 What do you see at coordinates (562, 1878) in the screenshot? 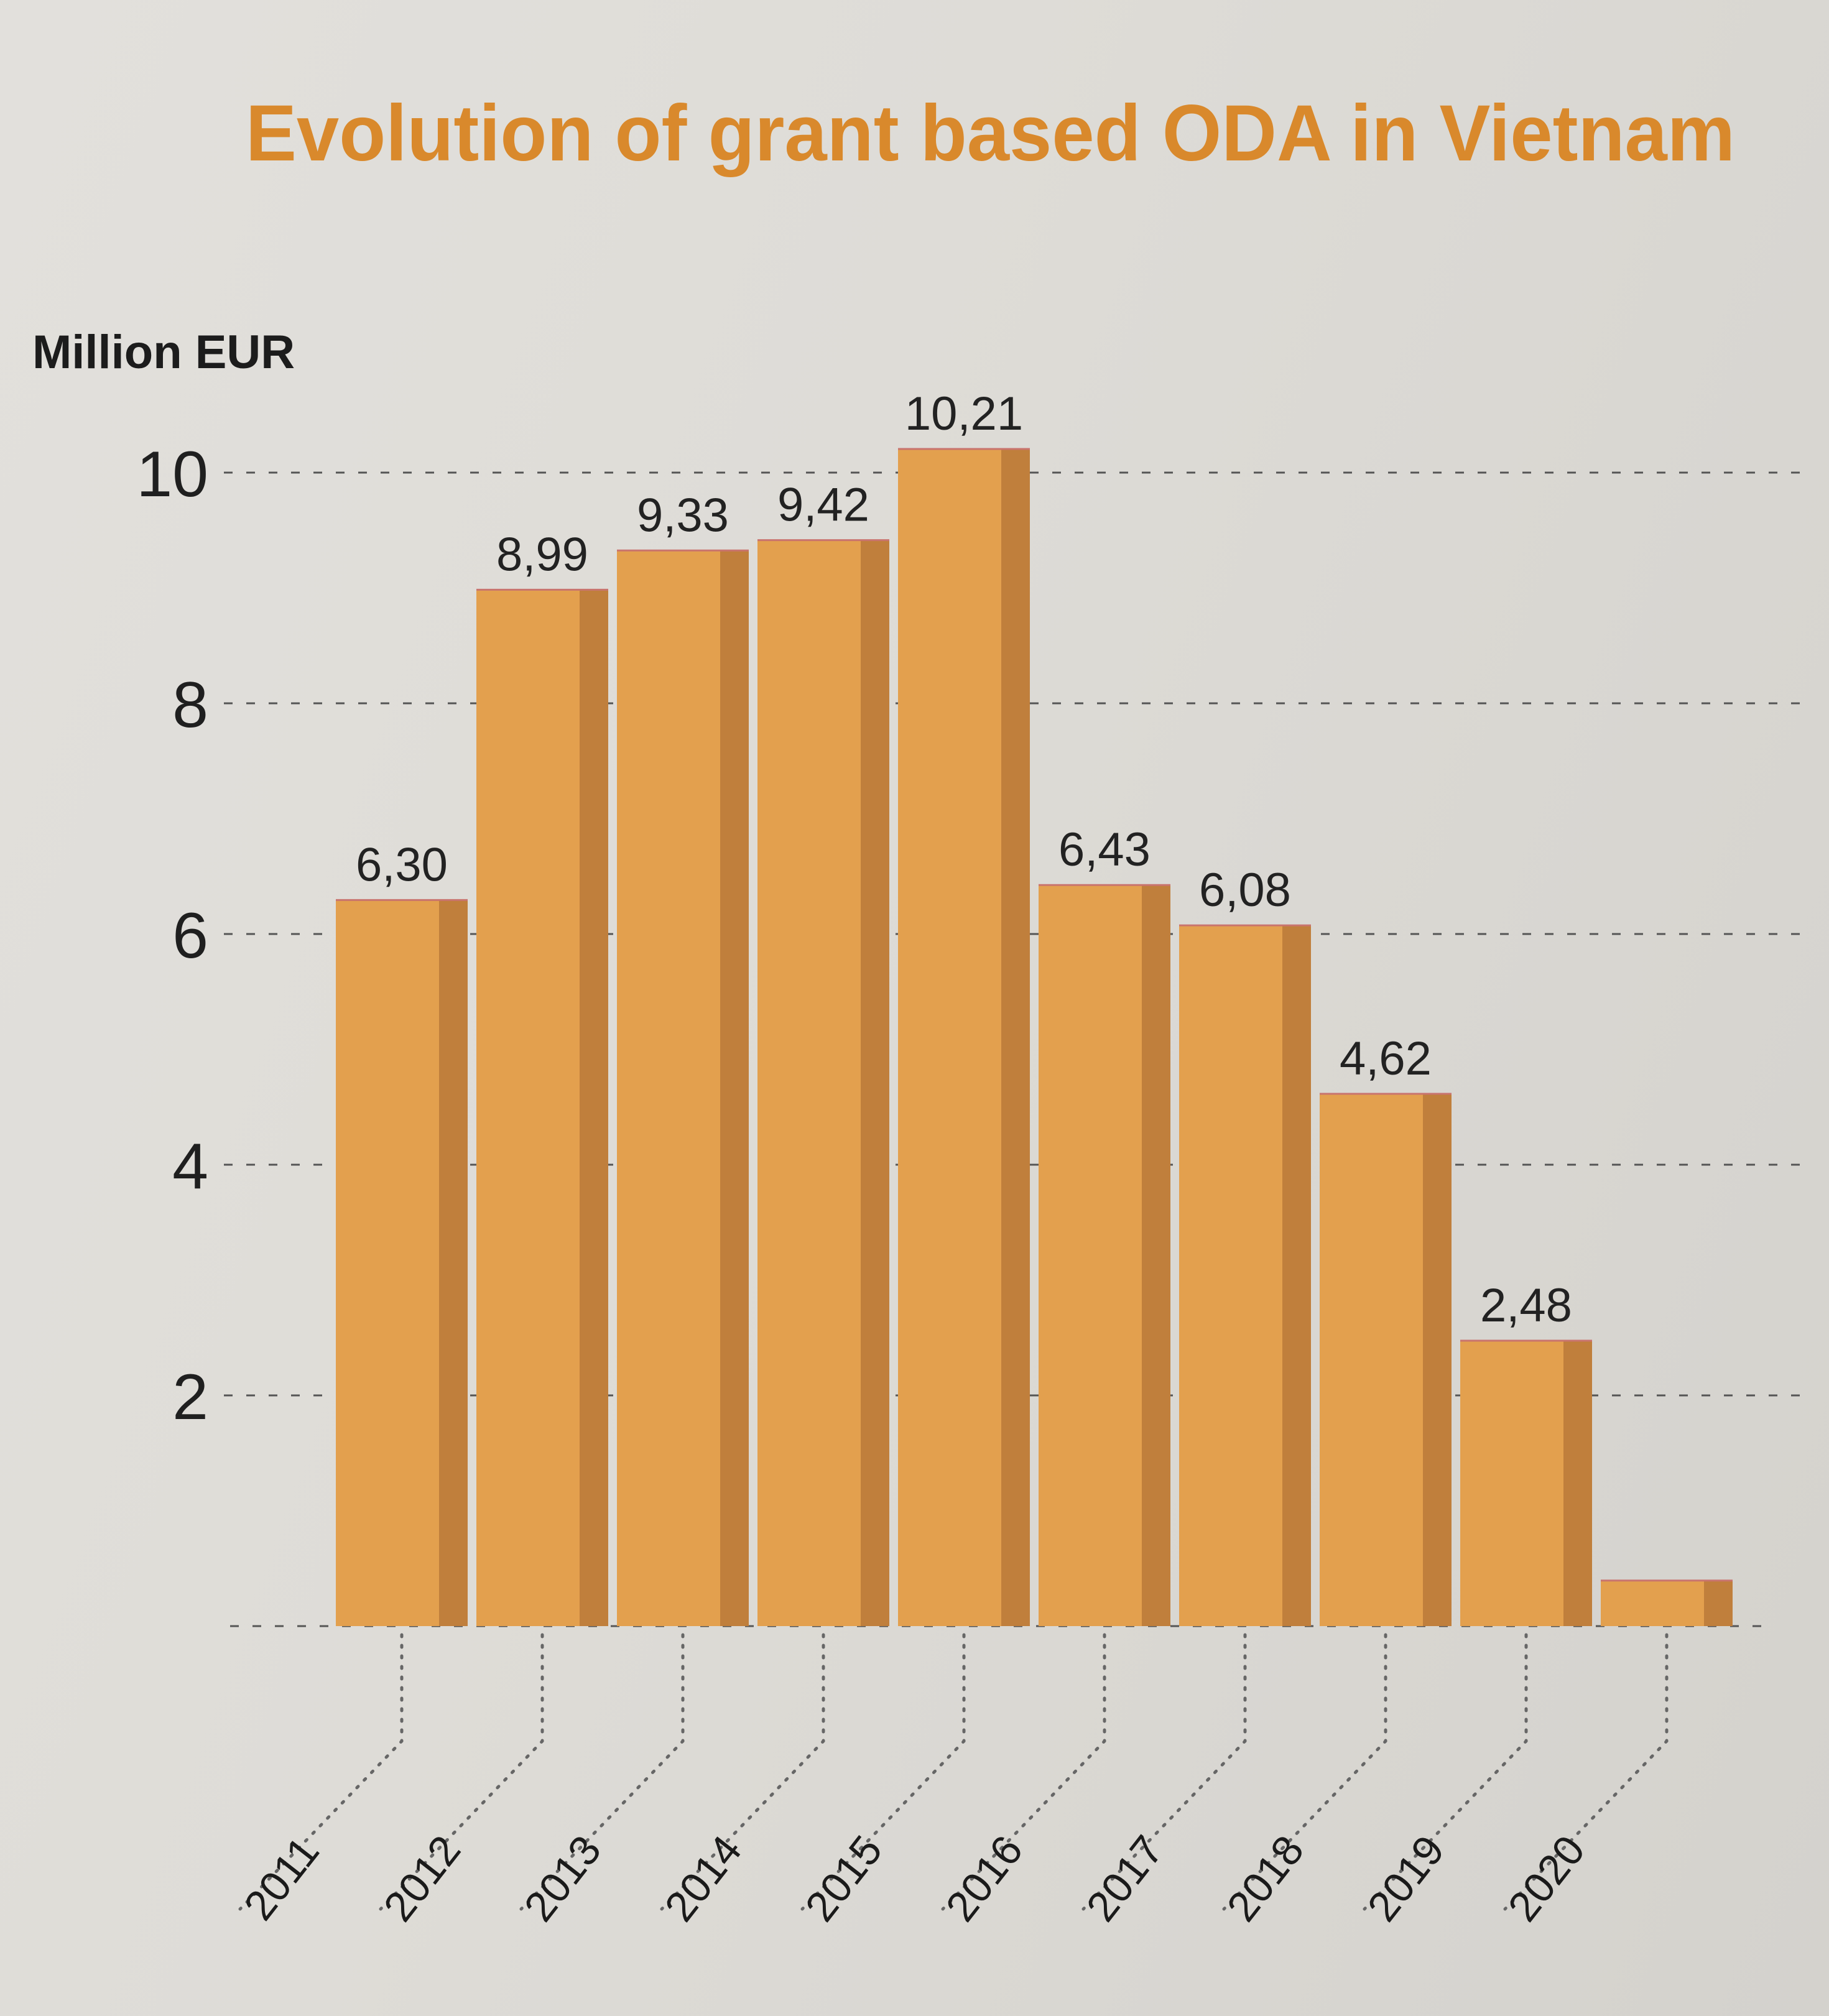
I see `x-tick-label: 2013` at bounding box center [562, 1878].